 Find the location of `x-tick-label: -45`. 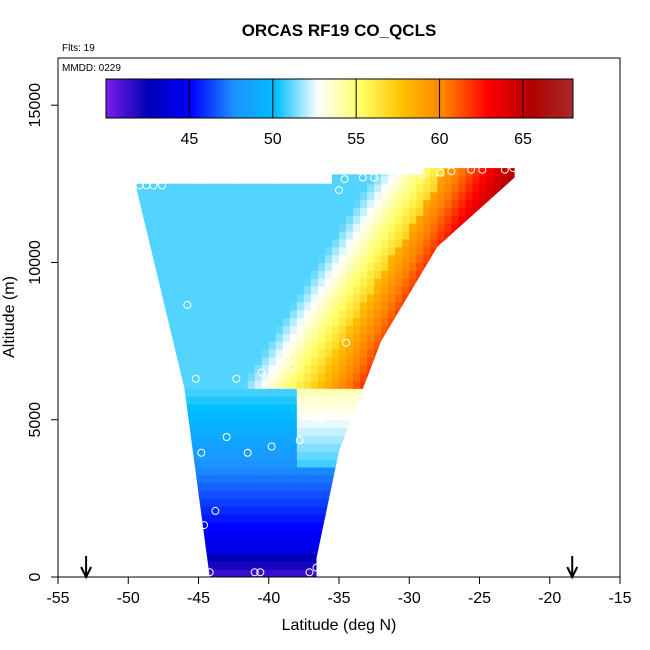

x-tick-label: -45 is located at coordinates (198, 598).